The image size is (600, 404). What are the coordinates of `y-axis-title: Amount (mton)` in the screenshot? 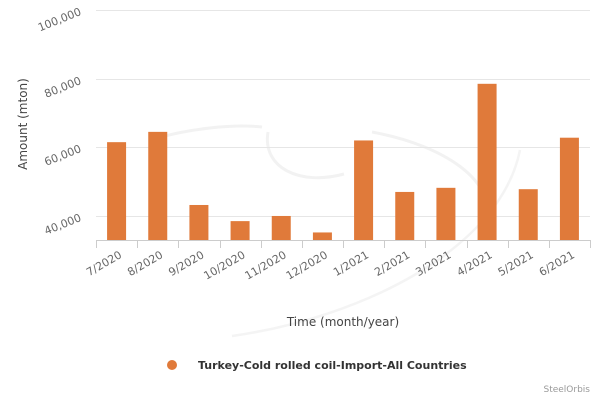 It's located at (23, 124).